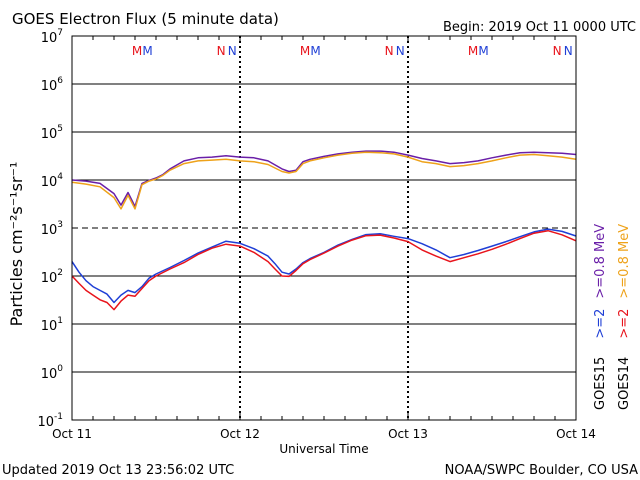  Describe the element at coordinates (145, 19) in the screenshot. I see `chart-title: GOES Electron Flux (5 minute data)` at that location.